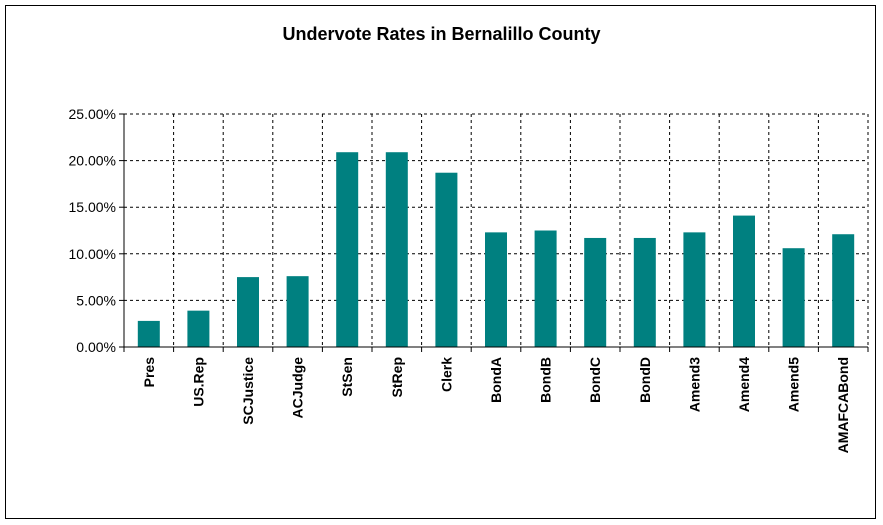  What do you see at coordinates (843, 290) in the screenshot?
I see `bar-amafcabond` at bounding box center [843, 290].